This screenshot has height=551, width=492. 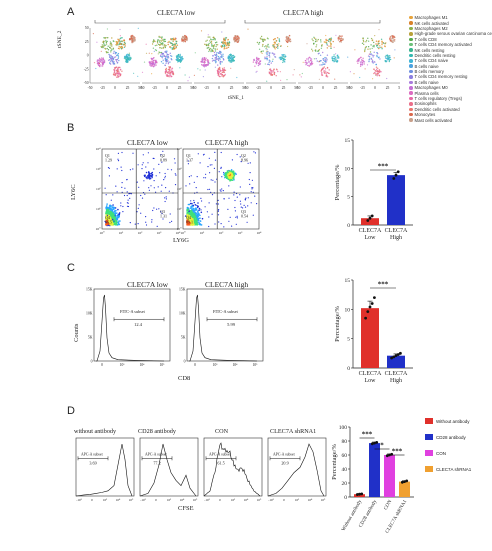 What do you see at coordinates (397, 452) in the screenshot?
I see `significance-label: ***` at bounding box center [397, 452].